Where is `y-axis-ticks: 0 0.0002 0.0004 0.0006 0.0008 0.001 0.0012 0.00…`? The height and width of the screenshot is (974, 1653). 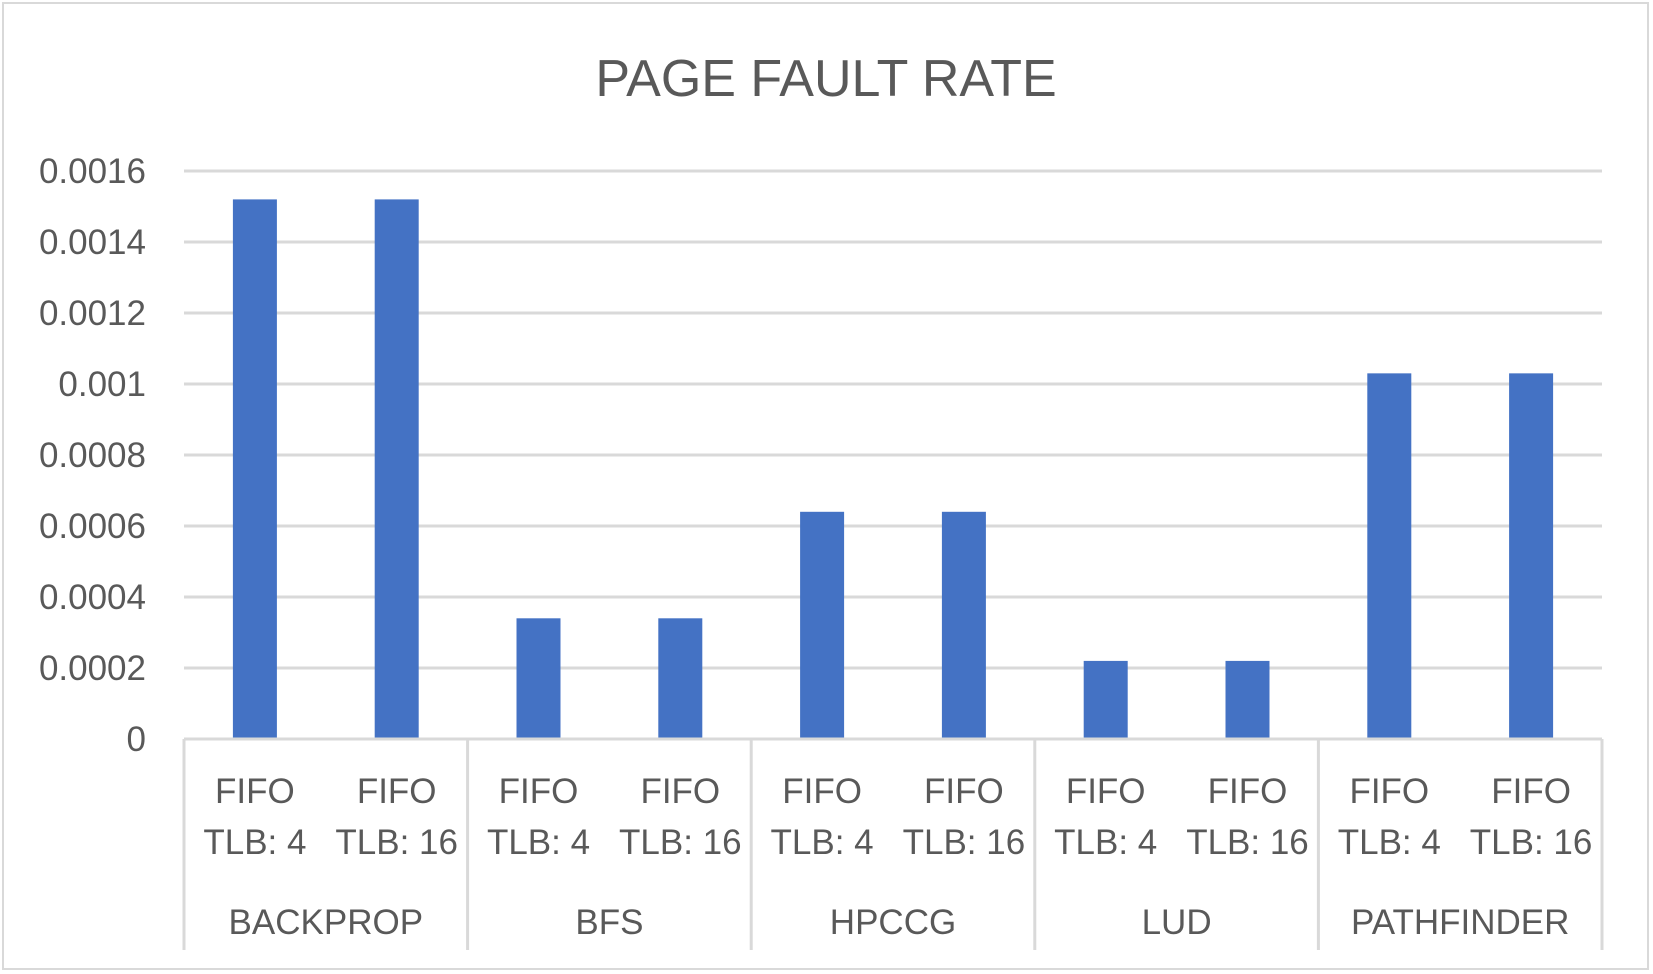 y-axis-ticks: 0 0.0002 0.0004 0.0006 0.0008 0.001 0.0012 0.00… is located at coordinates (92, 455).